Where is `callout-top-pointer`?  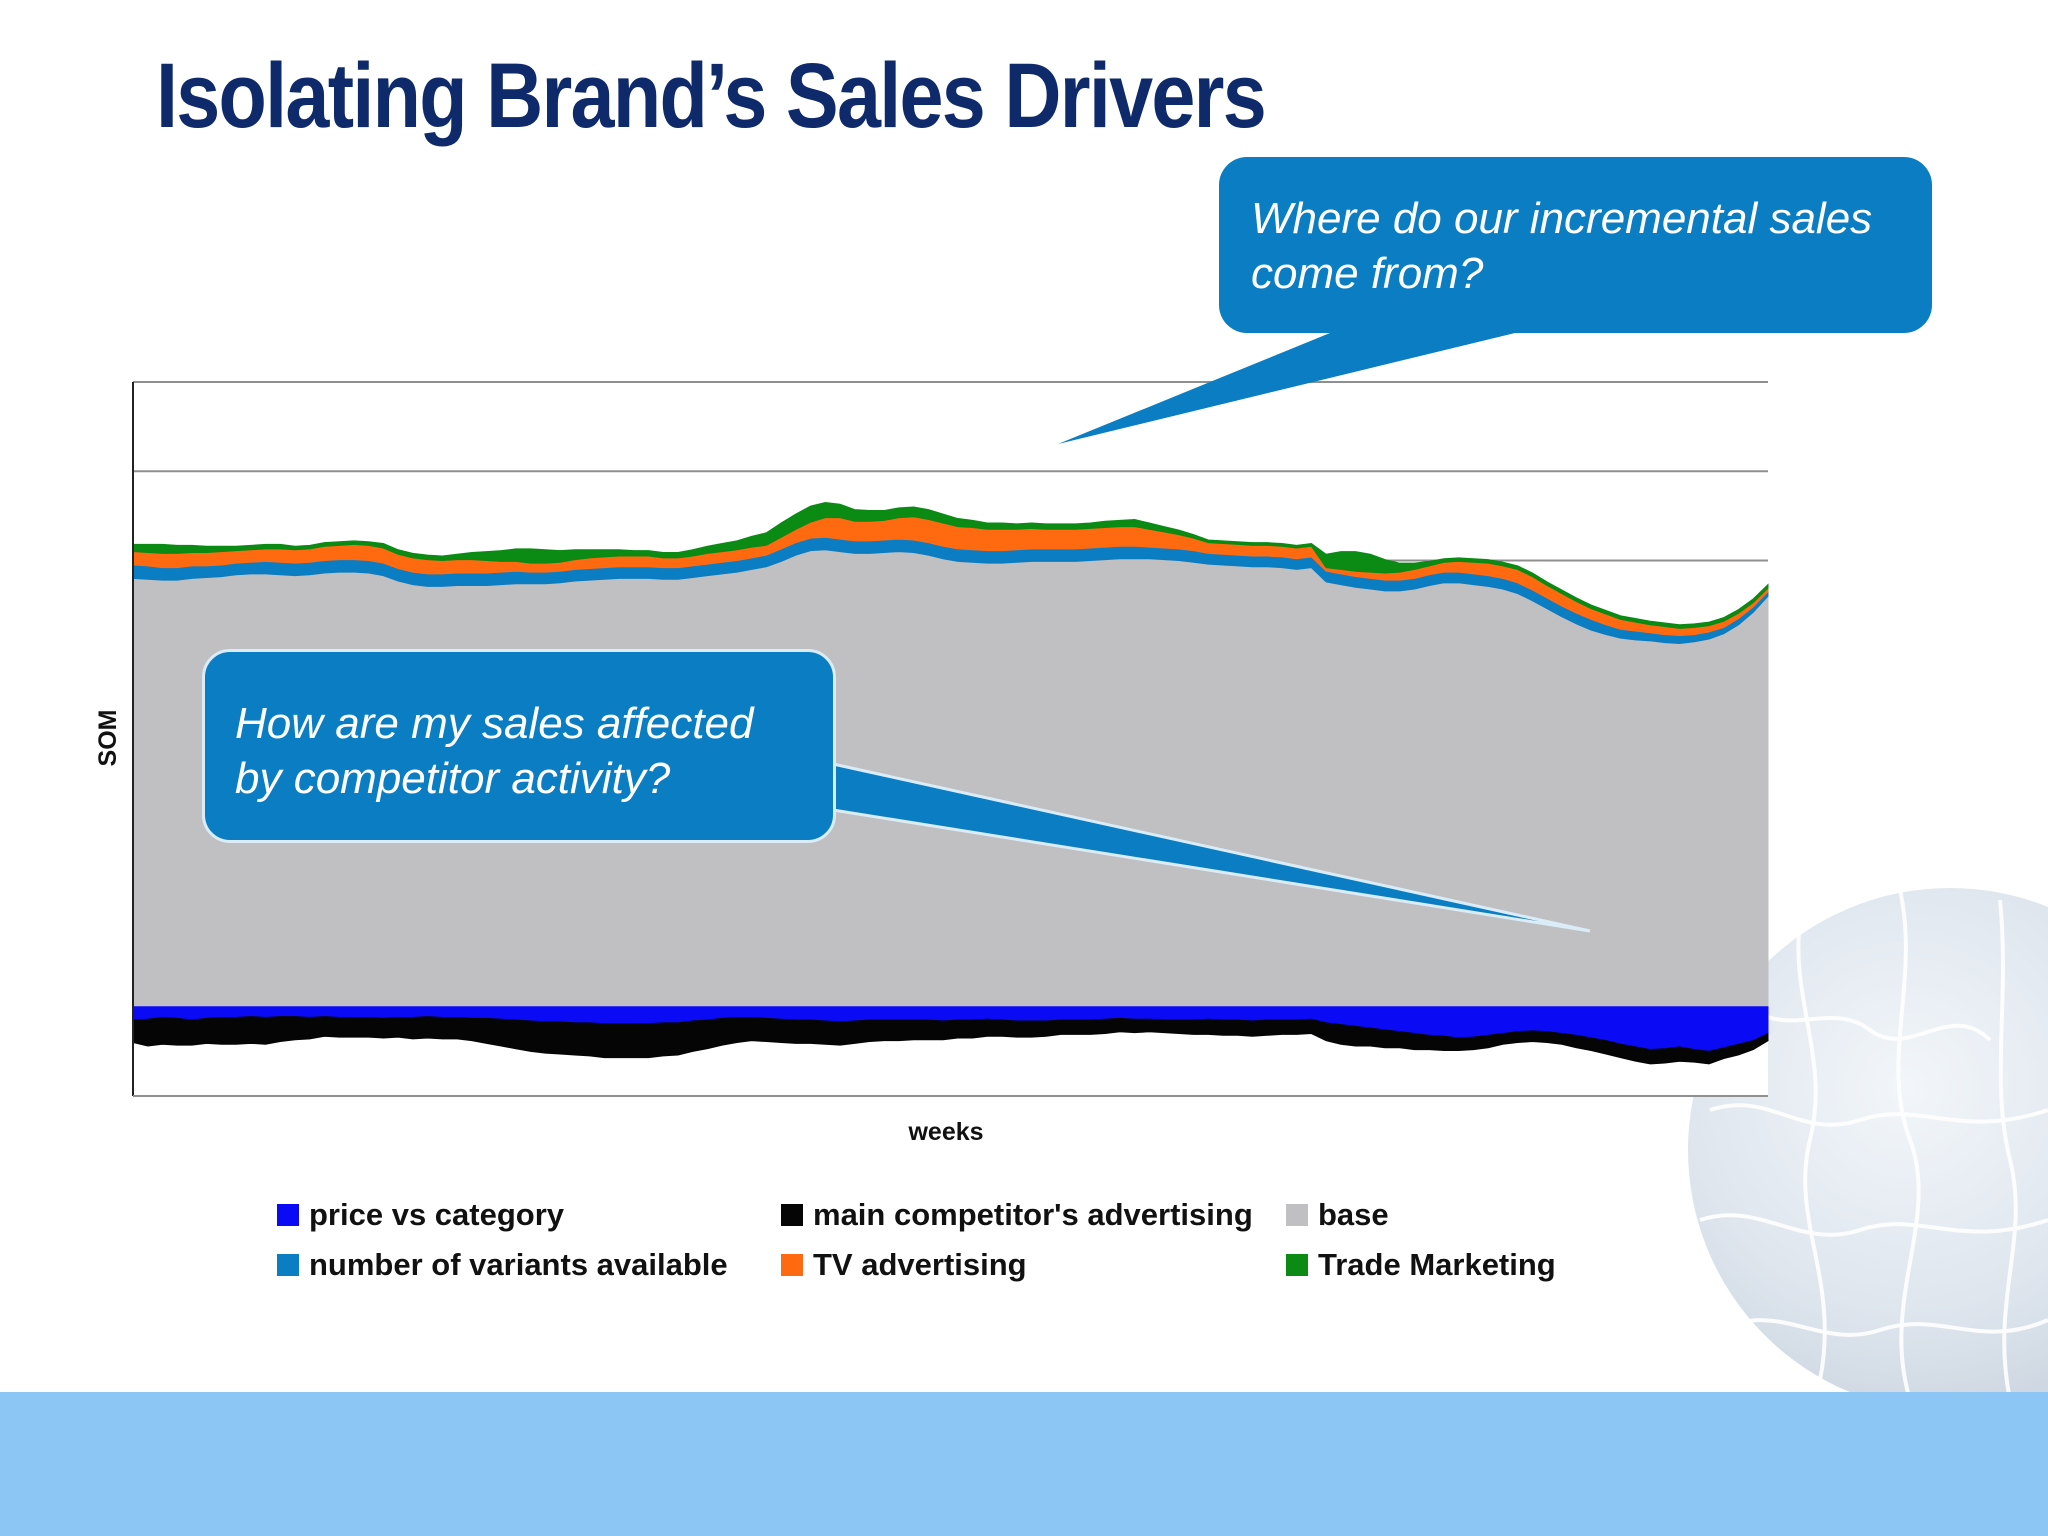 callout-top-pointer is located at coordinates (1286, 388).